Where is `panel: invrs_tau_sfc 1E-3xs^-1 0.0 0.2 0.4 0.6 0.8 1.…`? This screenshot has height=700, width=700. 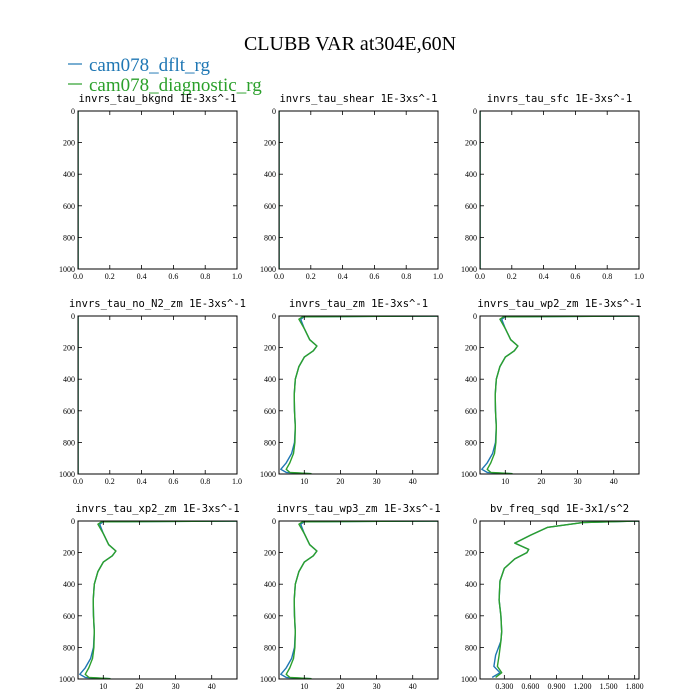
panel: invrs_tau_sfc 1E-3xs^-1 0.0 0.2 0.4 0.6 0.8 1.… is located at coordinates (552, 187).